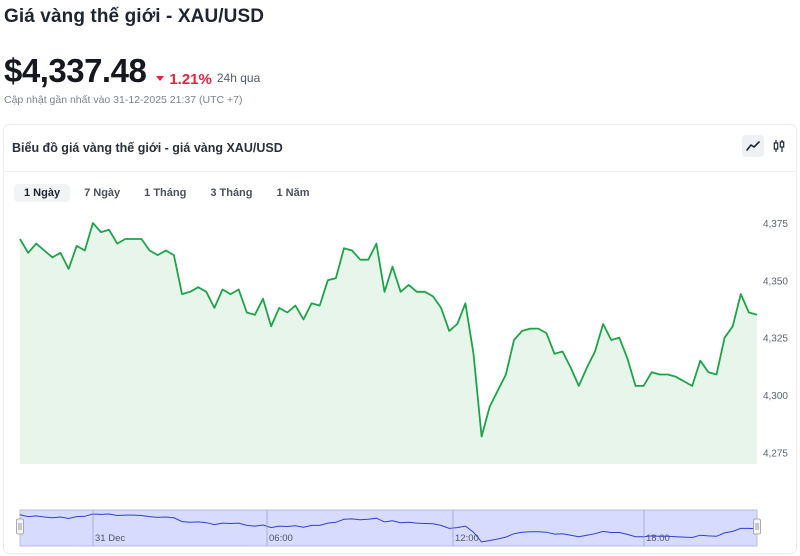 This screenshot has height=556, width=800. Describe the element at coordinates (766, 146) in the screenshot. I see `chart-type-toggle` at that location.